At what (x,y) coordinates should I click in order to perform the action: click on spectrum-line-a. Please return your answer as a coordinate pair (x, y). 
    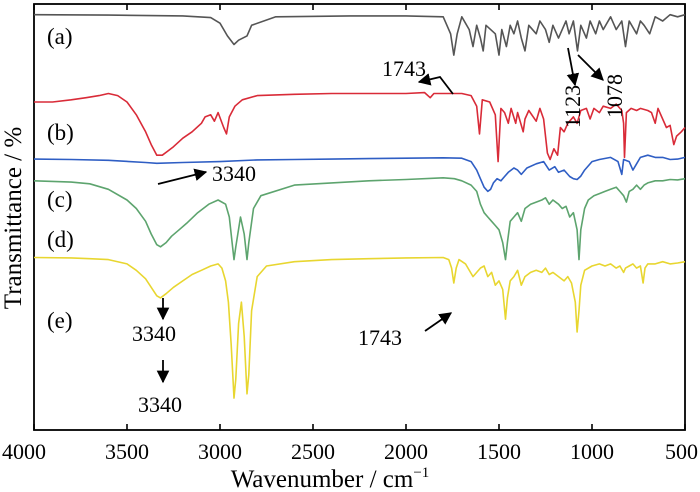
    Looking at the image, I should click on (359, 34).